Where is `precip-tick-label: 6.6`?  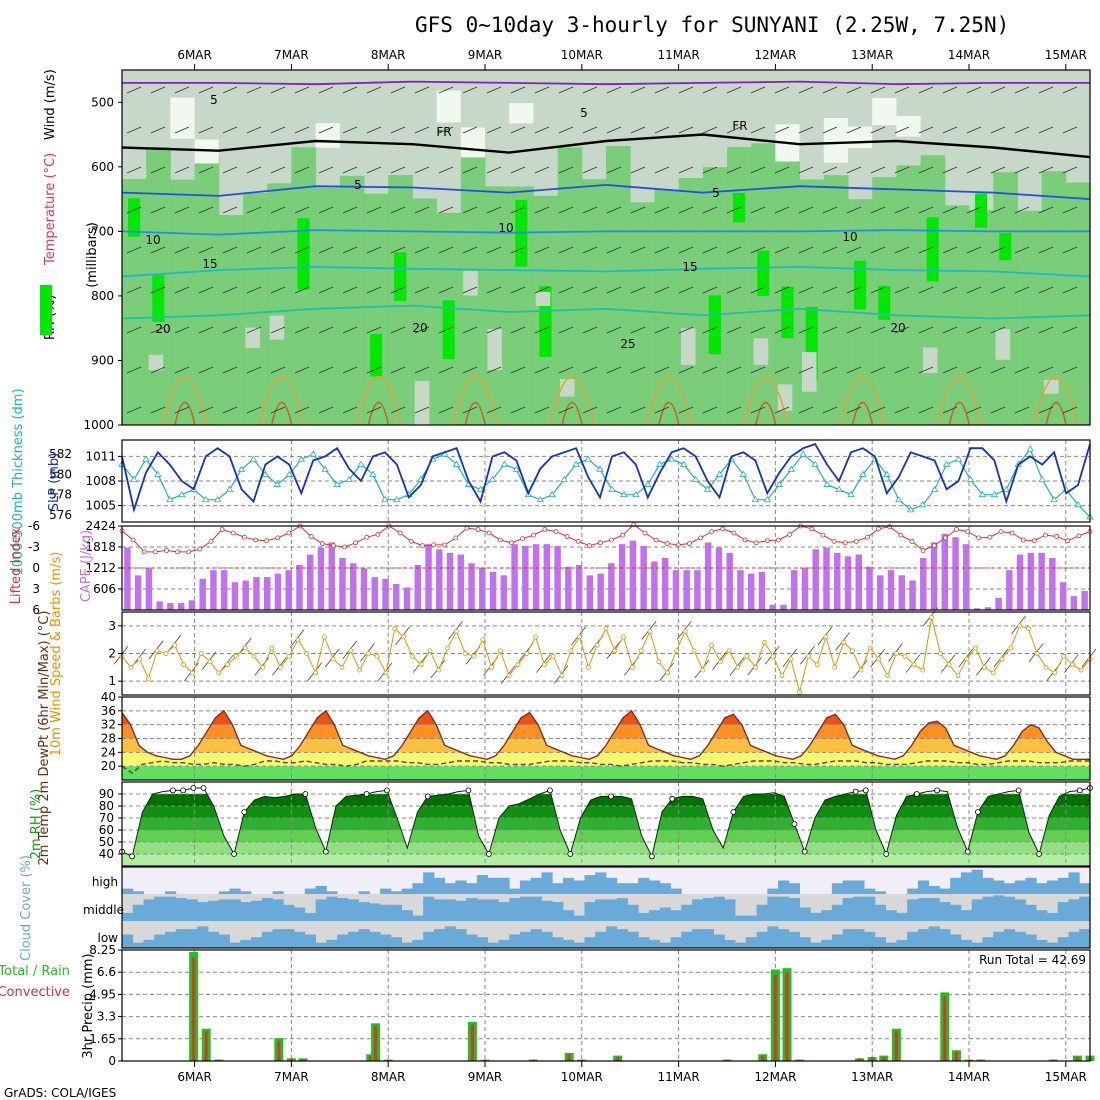
precip-tick-label: 6.6 is located at coordinates (106, 972).